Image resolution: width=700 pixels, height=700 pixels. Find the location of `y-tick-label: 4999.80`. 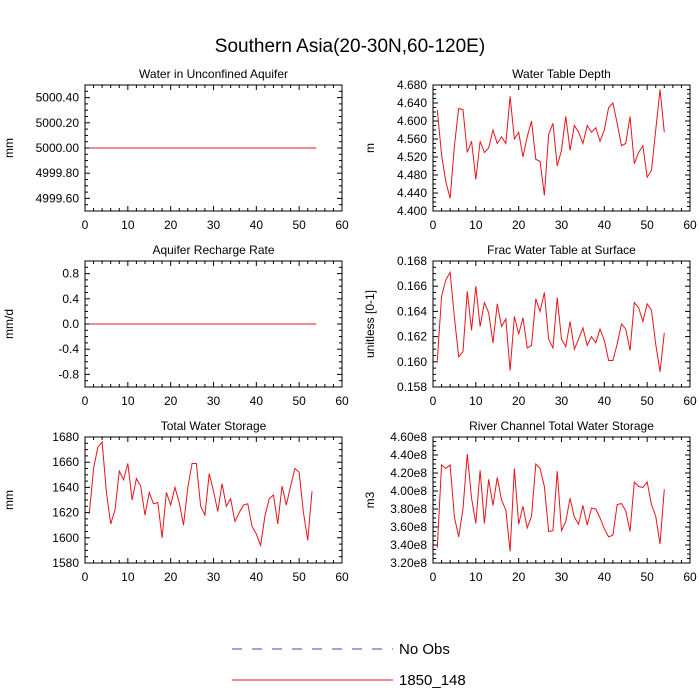

y-tick-label: 4999.80 is located at coordinates (58, 173).